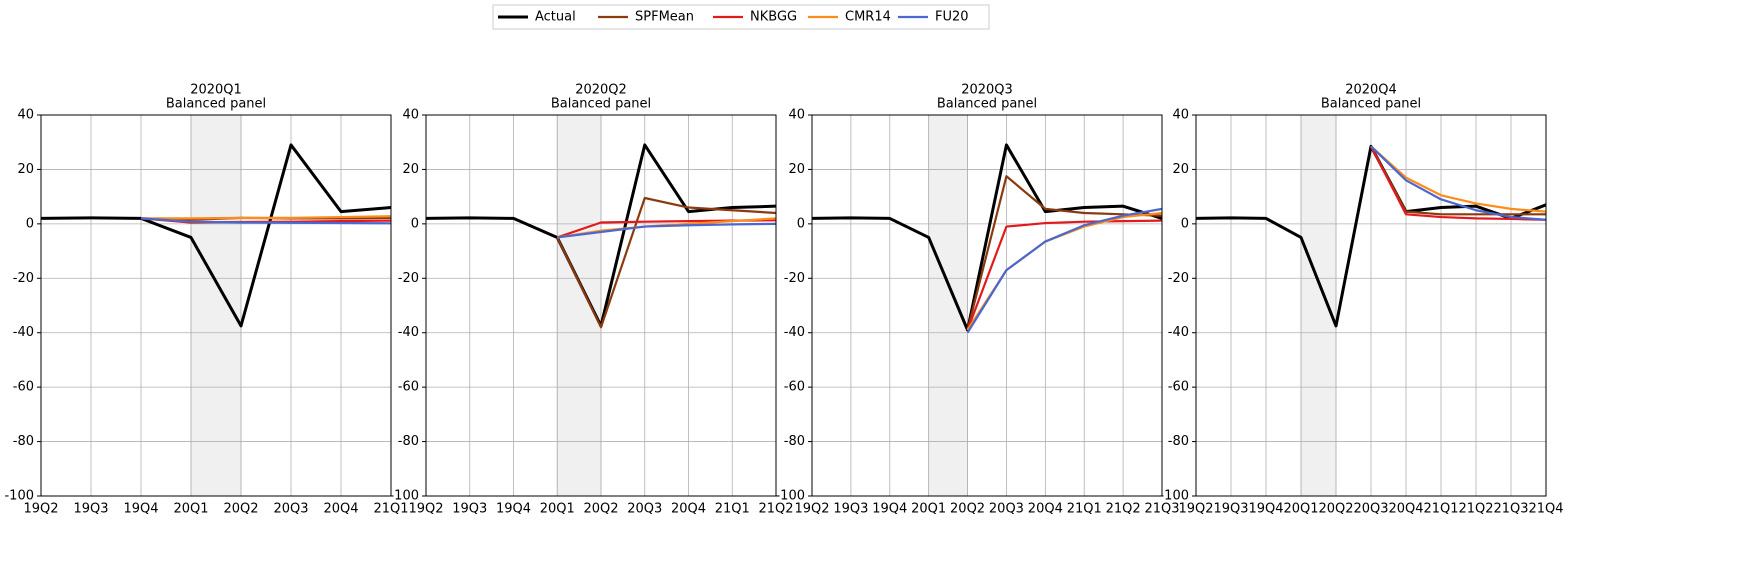  Describe the element at coordinates (1371, 90) in the screenshot. I see `chart-title: 2020Q4` at that location.